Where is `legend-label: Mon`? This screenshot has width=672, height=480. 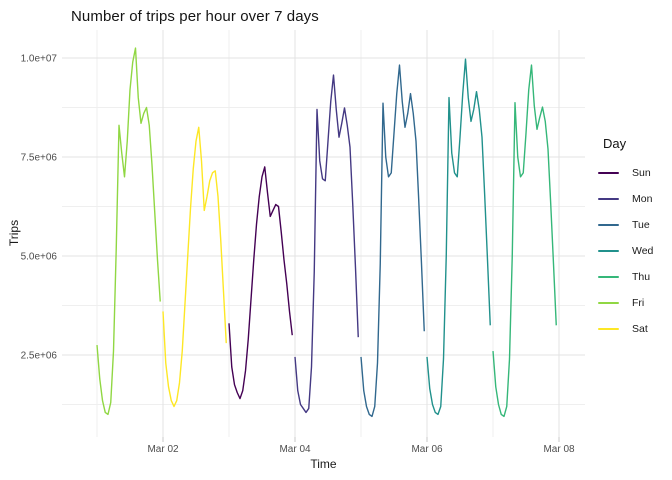
legend-label: Mon is located at coordinates (642, 199).